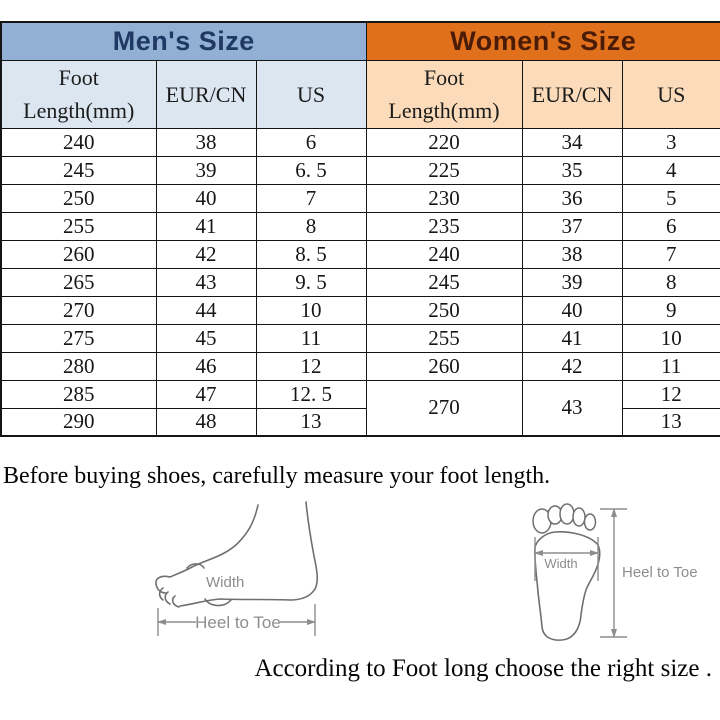 This screenshot has width=720, height=720. Describe the element at coordinates (670, 142) in the screenshot. I see `women-cell: 3` at that location.